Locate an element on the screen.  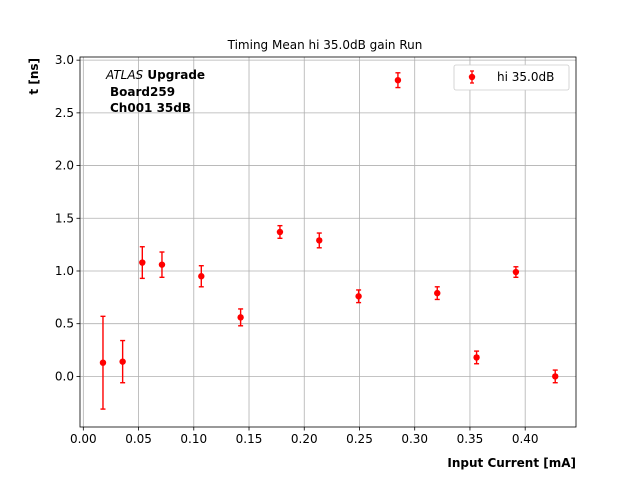
y-tick-label: 0.0 is located at coordinates (64, 376).